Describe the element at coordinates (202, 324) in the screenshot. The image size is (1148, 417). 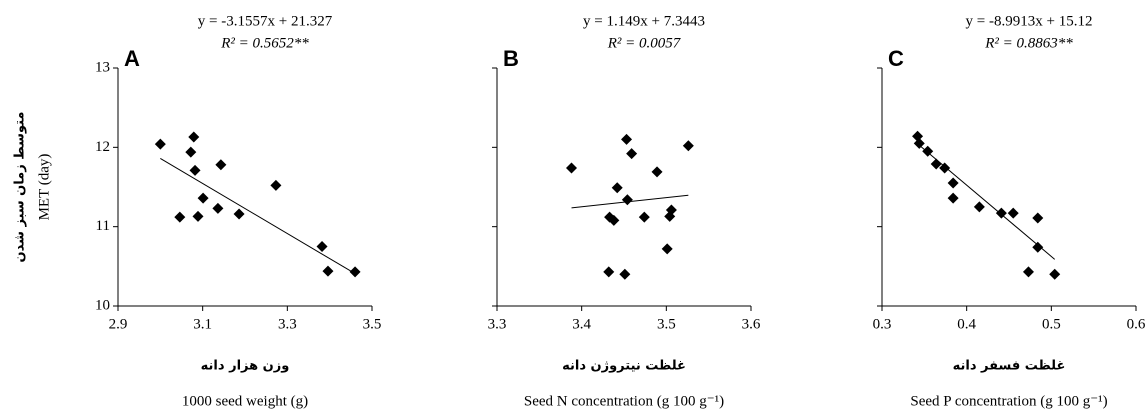
I see `x-tick-label: 3.1` at that location.